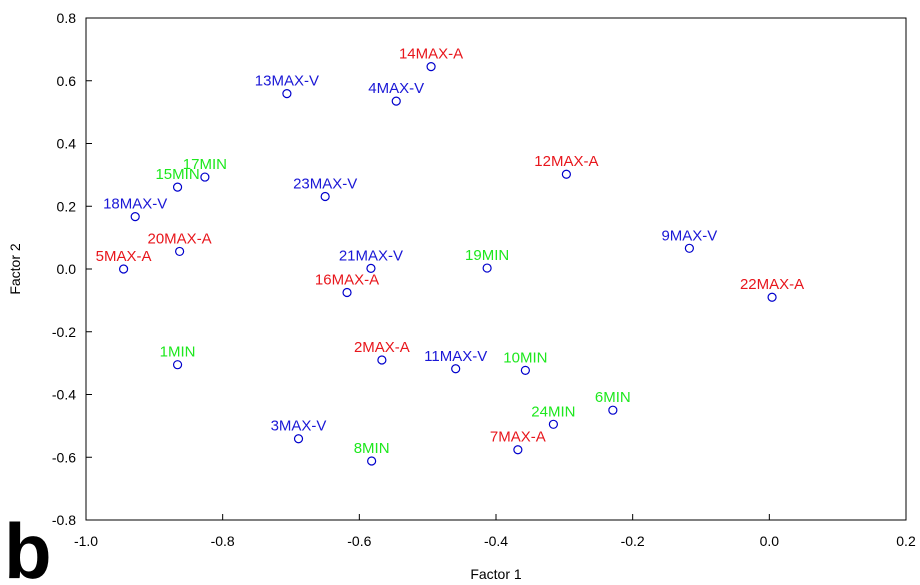  I want to click on point-label: 1MIN, so click(178, 352).